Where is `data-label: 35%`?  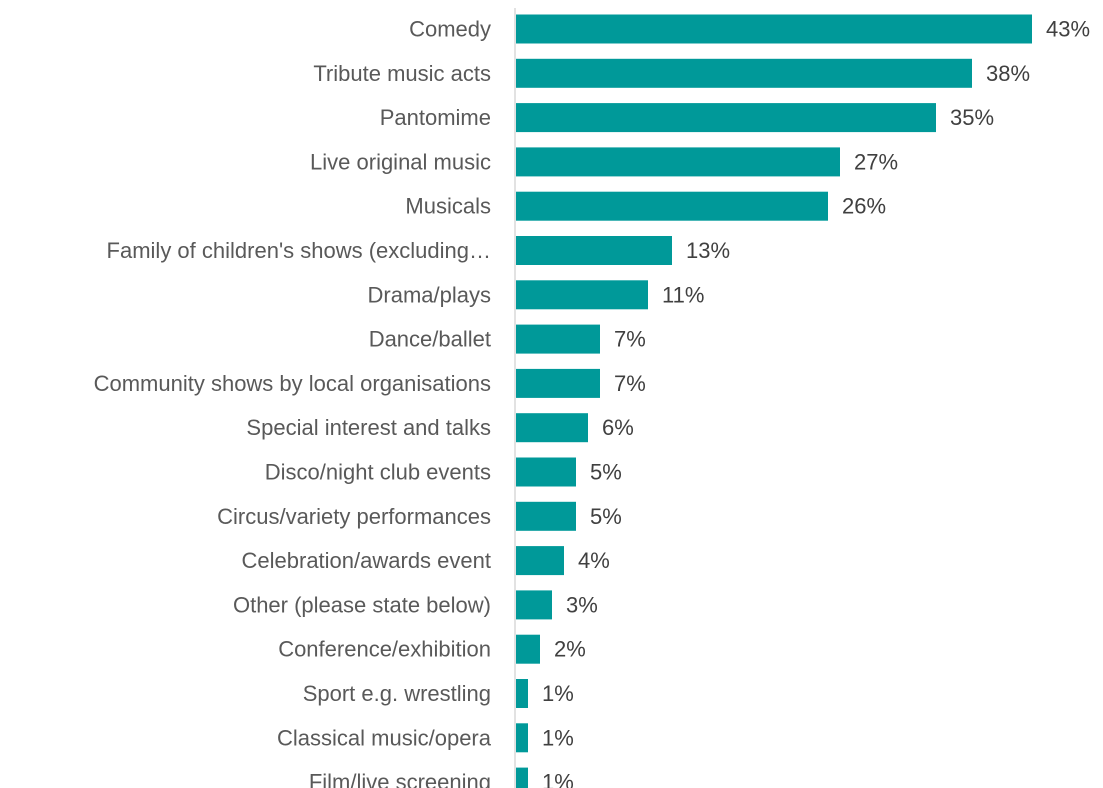
data-label: 35% is located at coordinates (972, 117).